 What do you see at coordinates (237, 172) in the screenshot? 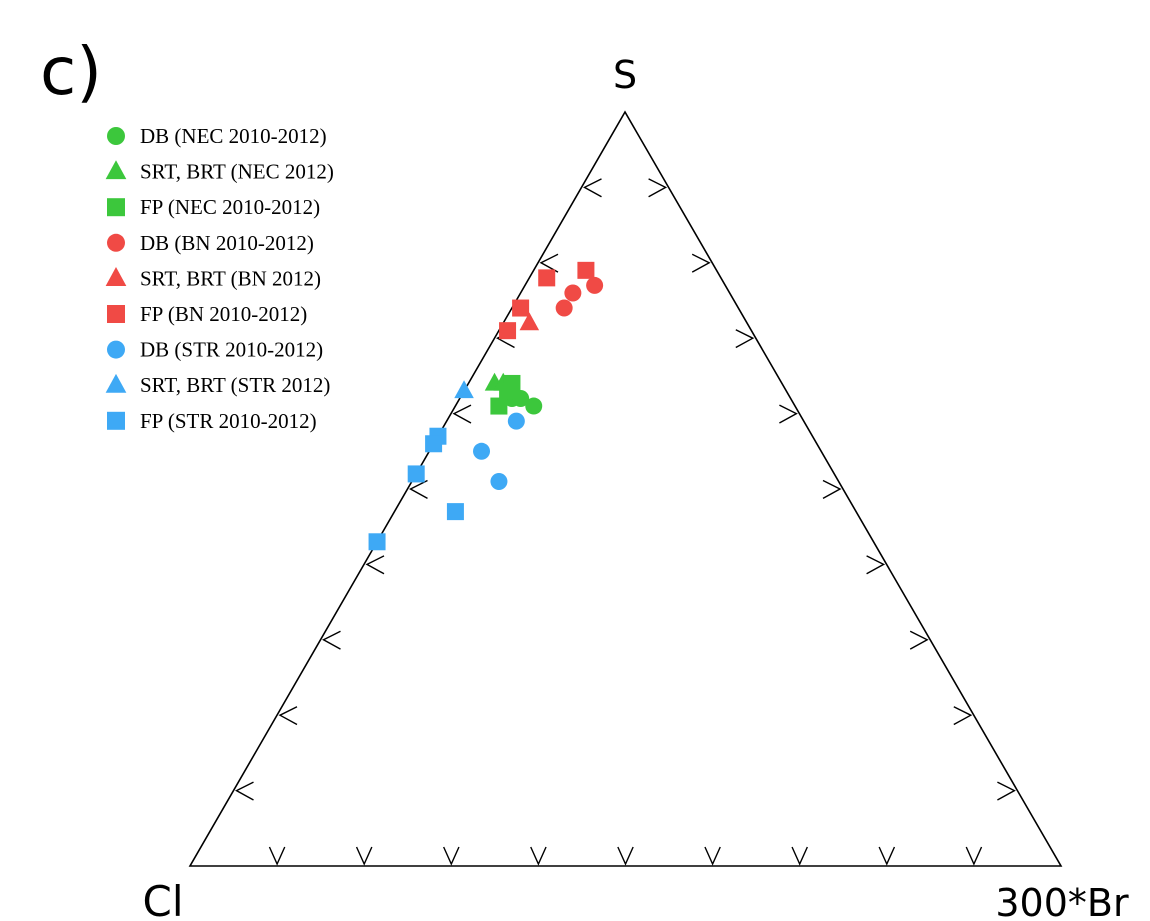
I see `legend-entry-label: SRT, BRT (NEC 2012)` at bounding box center [237, 172].